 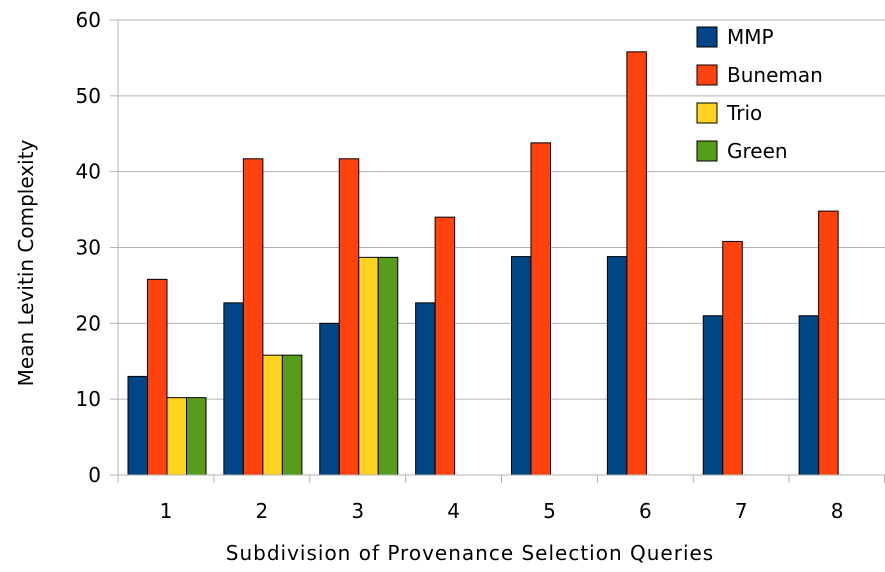 What do you see at coordinates (88, 323) in the screenshot?
I see `y-tick-label: 20` at bounding box center [88, 323].